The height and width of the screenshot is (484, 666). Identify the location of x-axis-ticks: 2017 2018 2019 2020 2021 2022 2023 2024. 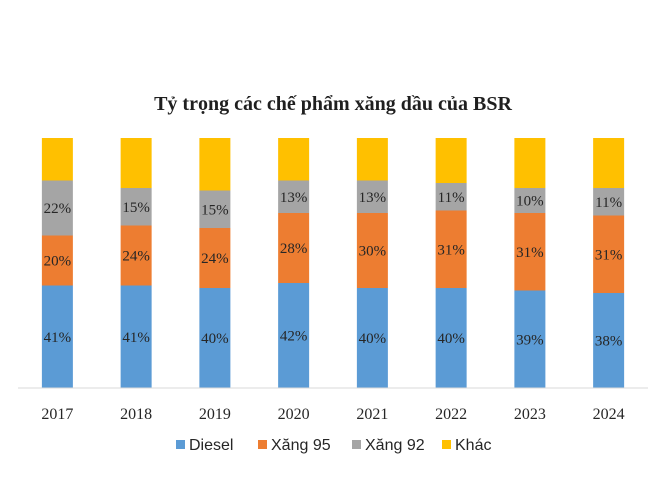
(332, 414).